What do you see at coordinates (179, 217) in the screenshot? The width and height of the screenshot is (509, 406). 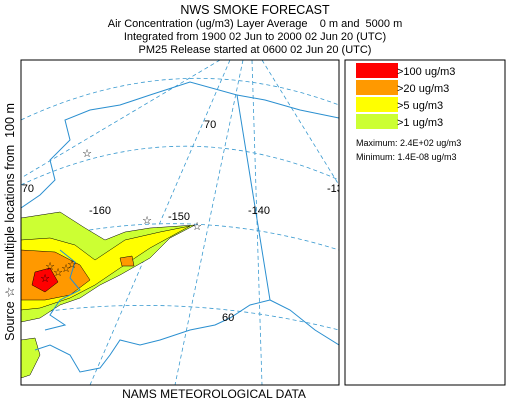 I see `graticule-label: -150` at bounding box center [179, 217].